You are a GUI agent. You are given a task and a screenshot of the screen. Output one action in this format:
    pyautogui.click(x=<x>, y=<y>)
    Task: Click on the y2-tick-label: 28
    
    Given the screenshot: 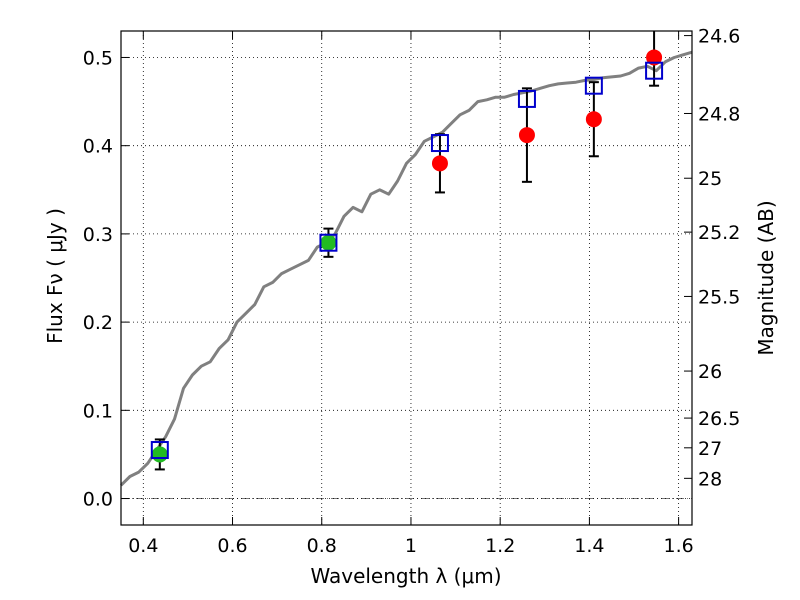 What is the action you would take?
    pyautogui.click(x=710, y=479)
    